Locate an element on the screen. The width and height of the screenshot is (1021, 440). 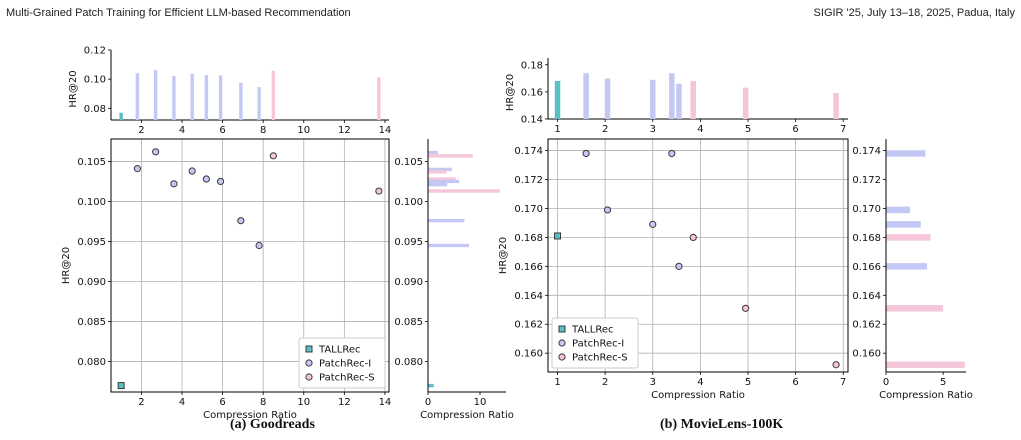
a-legend-marker-tallrec is located at coordinates (309, 349).